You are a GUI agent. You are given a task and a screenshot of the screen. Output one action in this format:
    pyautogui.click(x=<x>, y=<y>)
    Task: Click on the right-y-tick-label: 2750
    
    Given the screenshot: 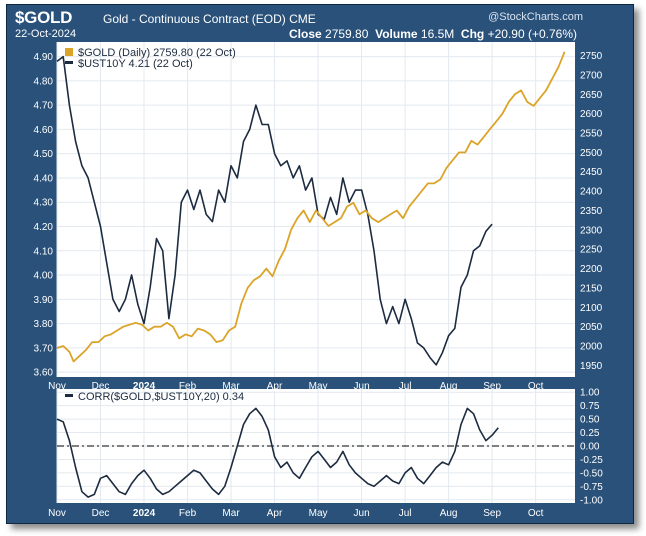 What is the action you would take?
    pyautogui.click(x=591, y=56)
    